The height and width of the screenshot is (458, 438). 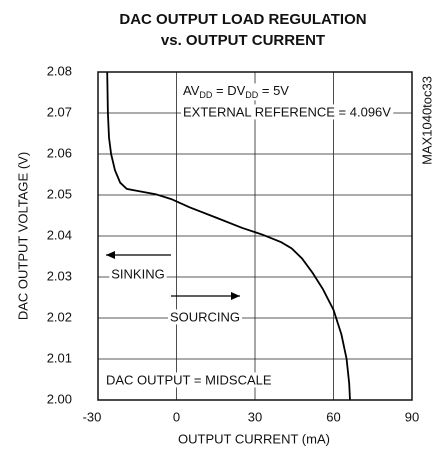 I want to click on x-tick-label: -30, so click(x=92, y=416).